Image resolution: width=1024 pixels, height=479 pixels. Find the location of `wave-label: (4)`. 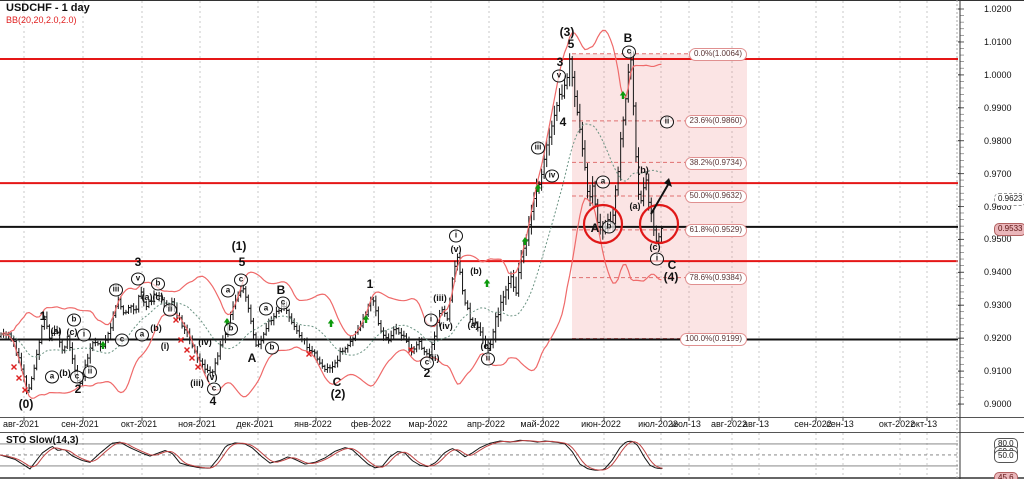

wave-label: (4) is located at coordinates (671, 277).